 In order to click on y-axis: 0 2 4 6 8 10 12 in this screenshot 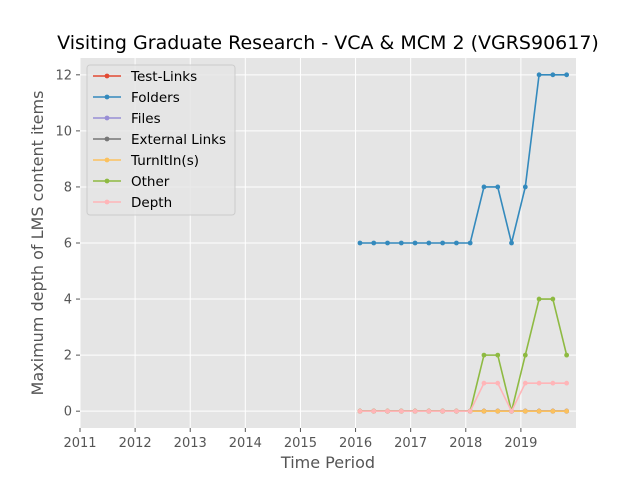, I will do `click(67, 244)`.